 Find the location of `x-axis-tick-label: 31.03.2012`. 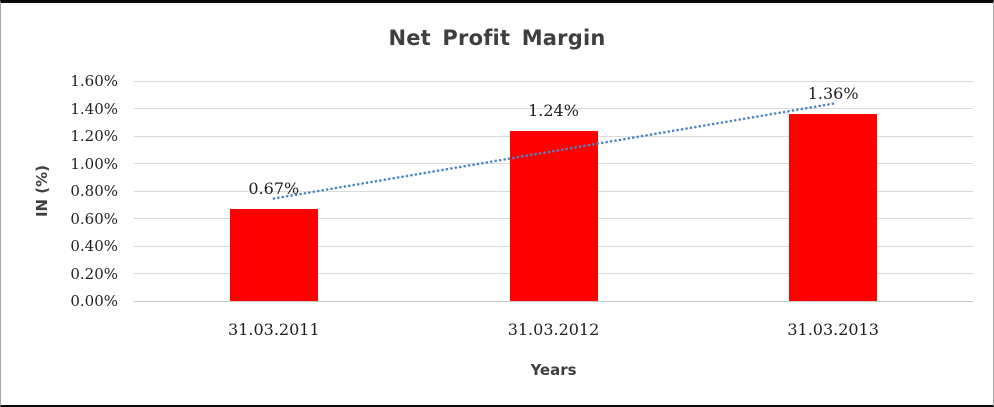

x-axis-tick-label: 31.03.2012 is located at coordinates (553, 329).